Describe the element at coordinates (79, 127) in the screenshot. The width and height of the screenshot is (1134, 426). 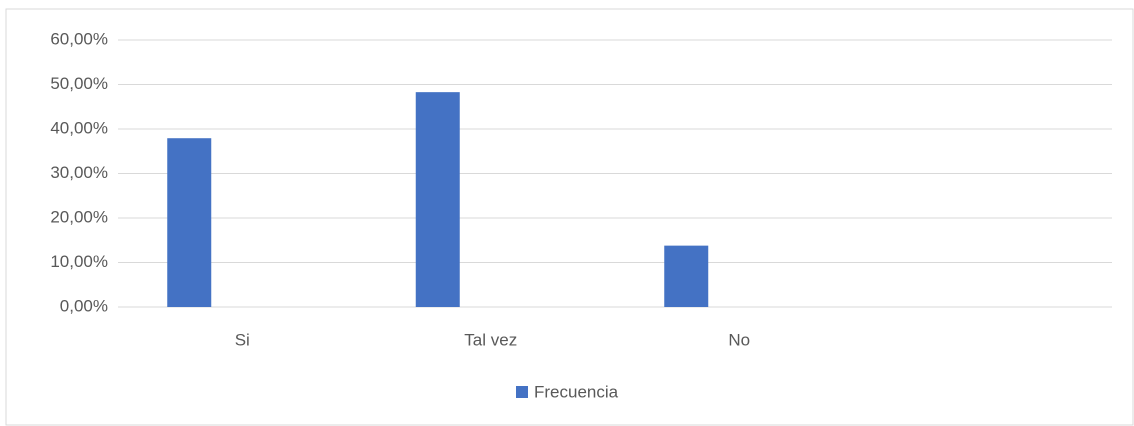
I see `y-tick-label: 40,00%` at that location.